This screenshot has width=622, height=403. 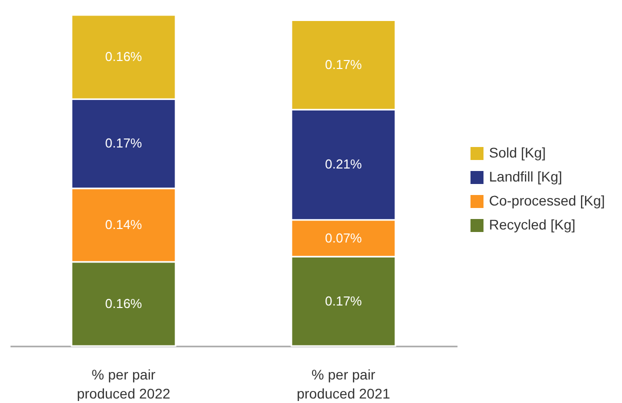 What do you see at coordinates (517, 152) in the screenshot?
I see `legend-label: Sold [Kg]` at bounding box center [517, 152].